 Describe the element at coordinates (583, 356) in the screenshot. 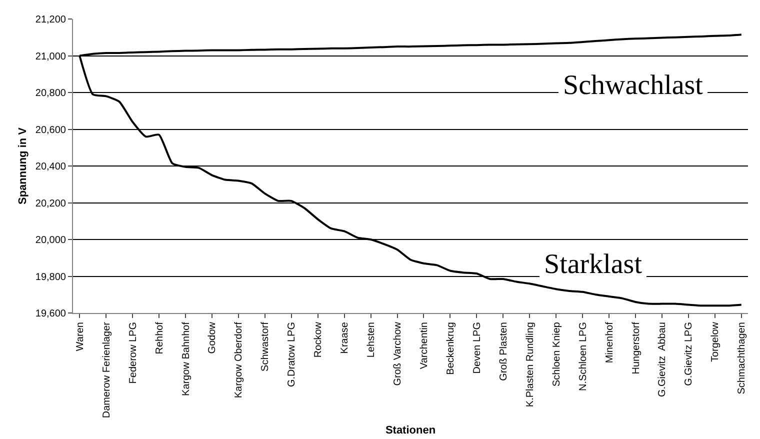

I see `x-tick-label: N.Schloen LPG` at that location.